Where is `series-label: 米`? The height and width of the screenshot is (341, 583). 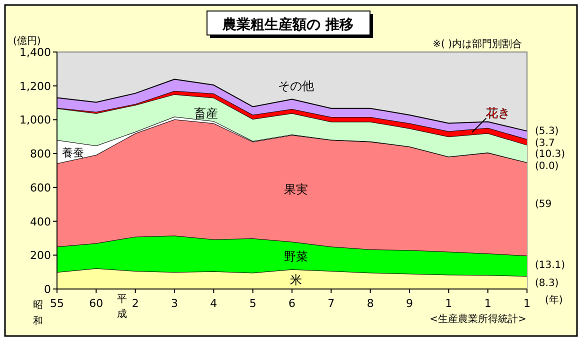
series-label: 米 is located at coordinates (296, 280).